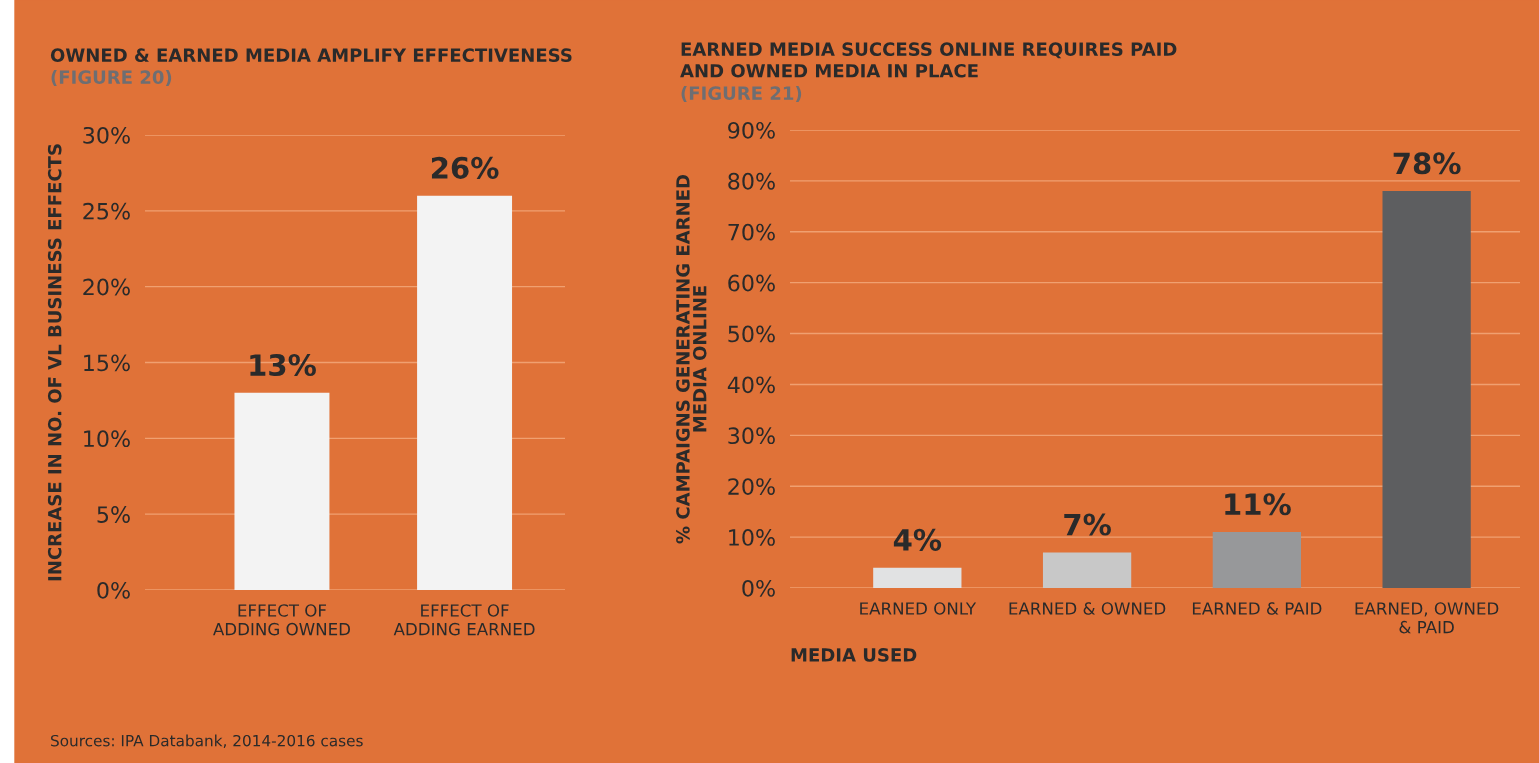 The height and width of the screenshot is (763, 1539). Describe the element at coordinates (282, 620) in the screenshot. I see `x-tick-label: EFFECT OF ADDING OWNED` at that location.